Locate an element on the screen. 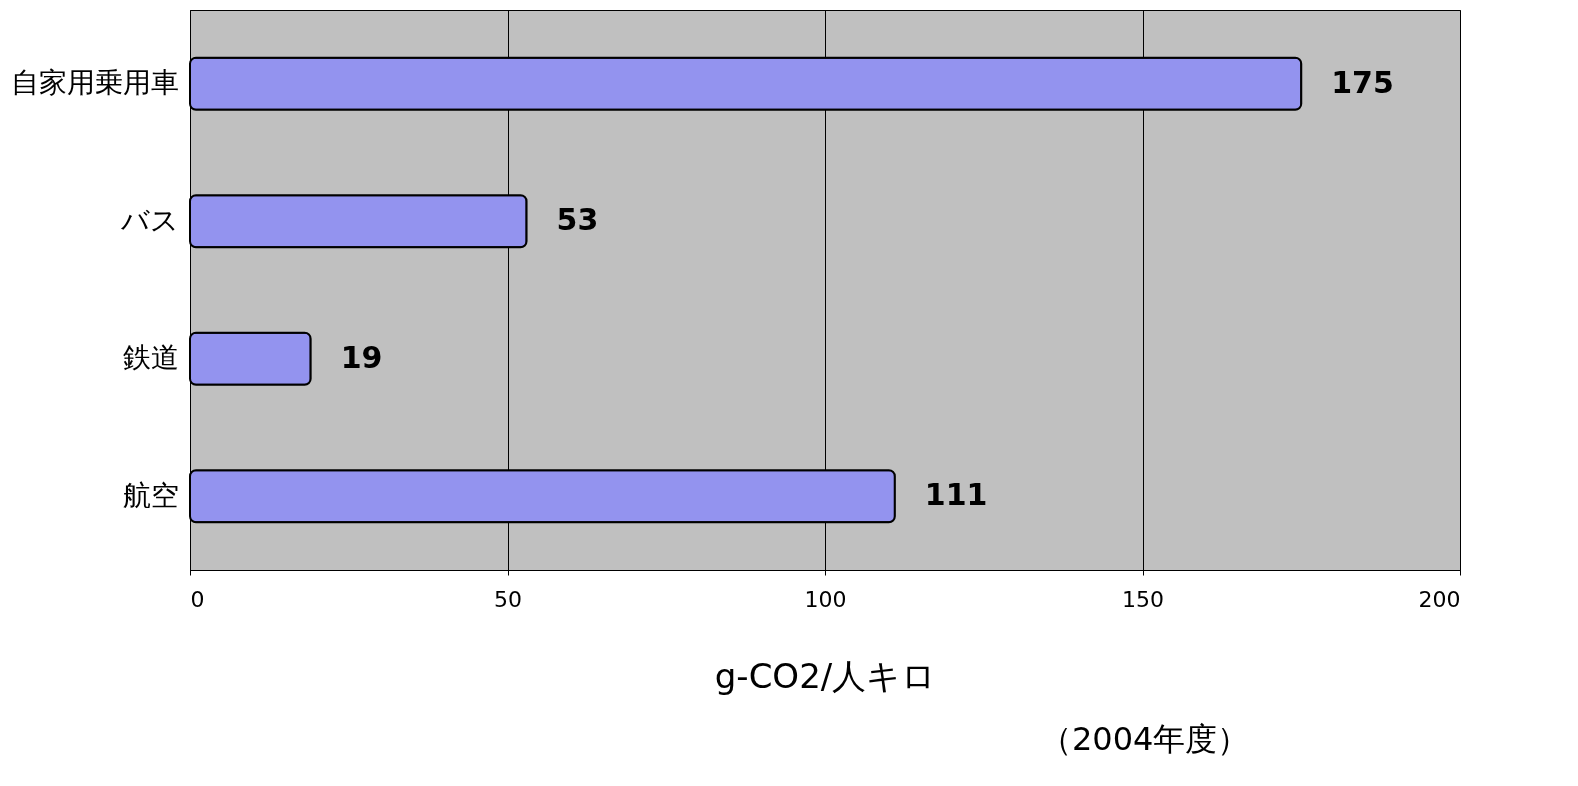 Image resolution: width=1578 pixels, height=786 pixels. text: （2004年度） is located at coordinates (1145, 739).